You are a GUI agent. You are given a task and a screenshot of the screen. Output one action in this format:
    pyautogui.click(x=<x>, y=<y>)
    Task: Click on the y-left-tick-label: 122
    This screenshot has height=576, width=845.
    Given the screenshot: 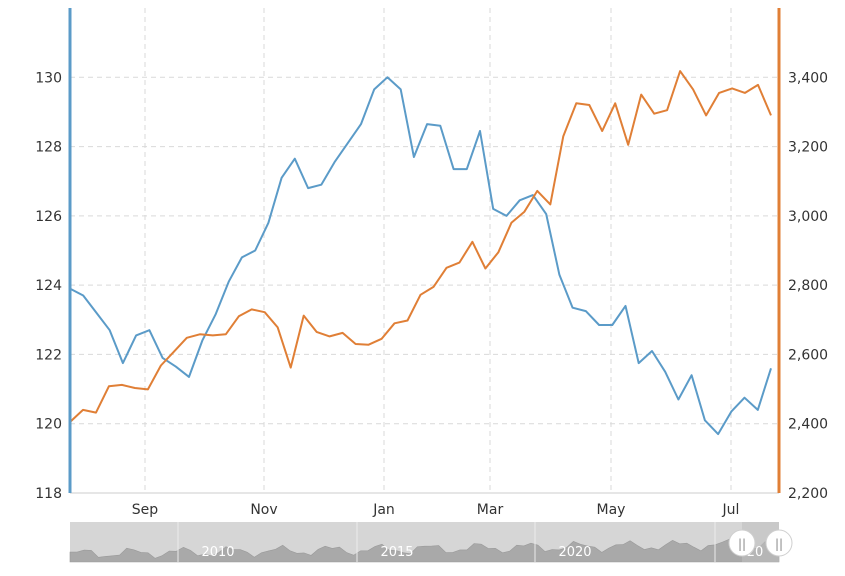 What is the action you would take?
    pyautogui.click(x=48, y=355)
    